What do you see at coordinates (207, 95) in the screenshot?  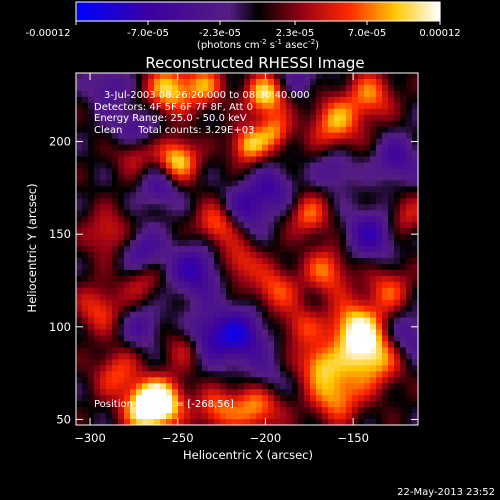 I see `annotation-time-range: 3-Jul-2003 08:26:20.000 to 08:30:40.000` at bounding box center [207, 95].